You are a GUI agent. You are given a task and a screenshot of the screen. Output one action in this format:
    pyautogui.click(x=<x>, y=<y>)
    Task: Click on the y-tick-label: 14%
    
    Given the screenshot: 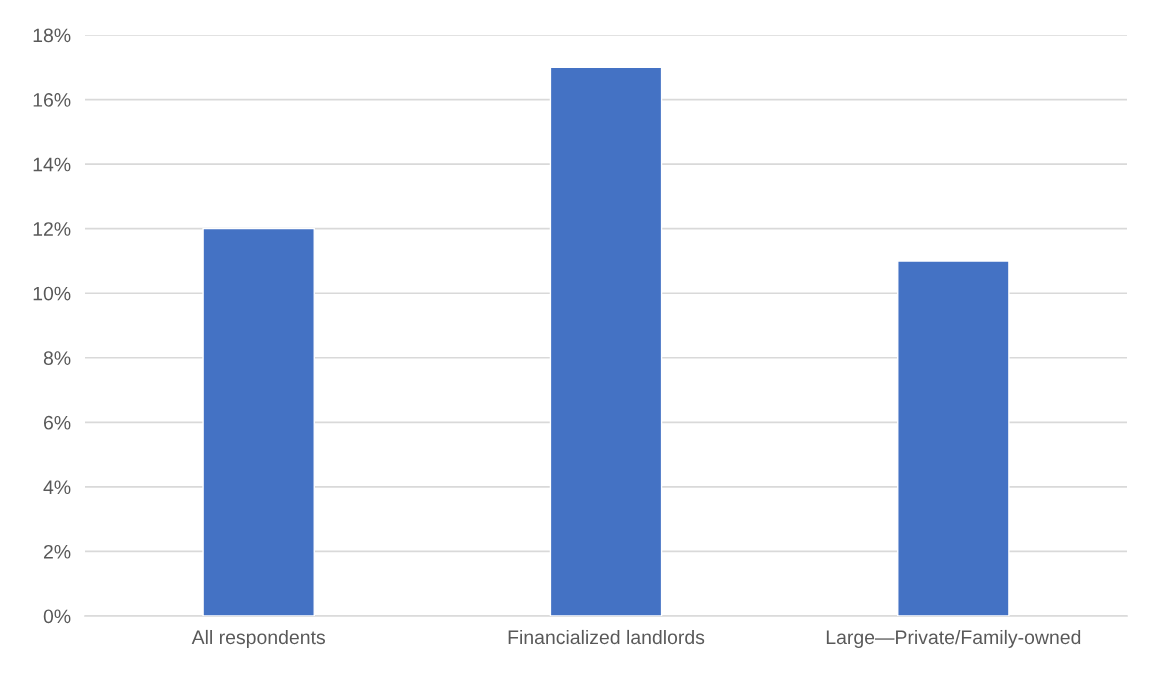 What is the action you would take?
    pyautogui.click(x=52, y=164)
    